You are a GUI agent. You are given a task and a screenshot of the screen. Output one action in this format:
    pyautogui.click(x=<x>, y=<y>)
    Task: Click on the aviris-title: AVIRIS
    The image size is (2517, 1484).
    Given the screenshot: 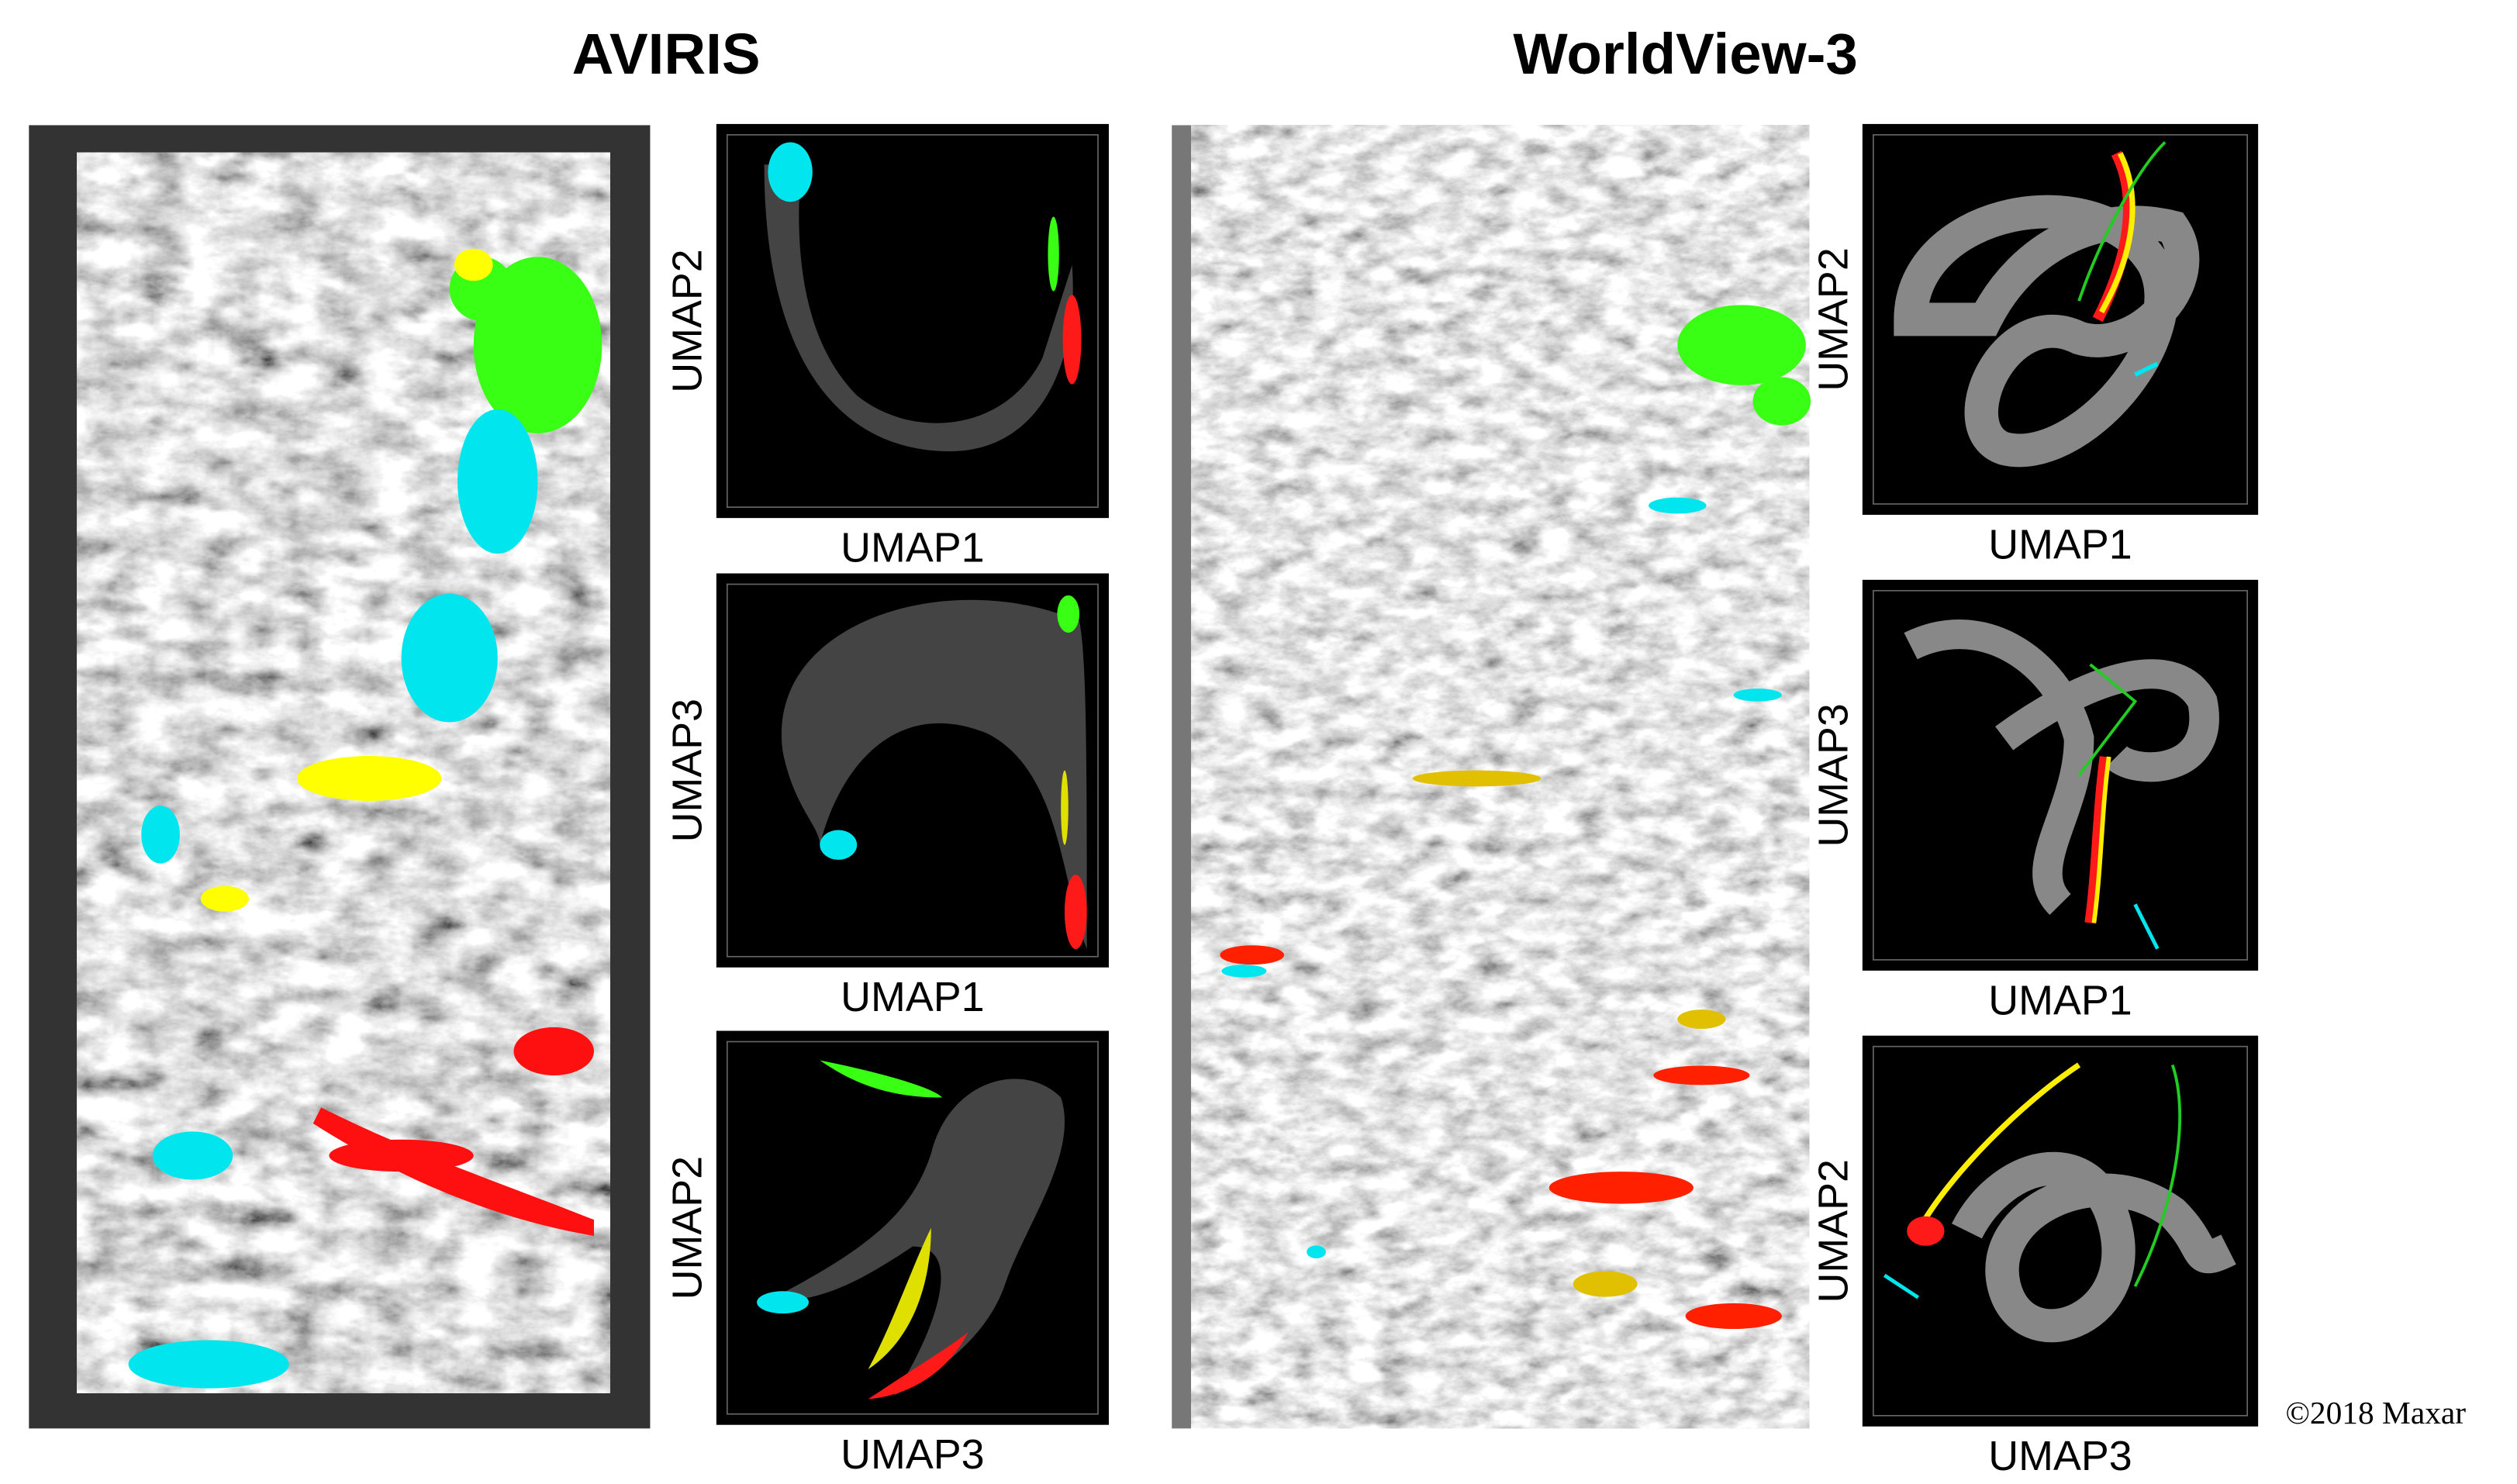 What is the action you would take?
    pyautogui.click(x=667, y=54)
    